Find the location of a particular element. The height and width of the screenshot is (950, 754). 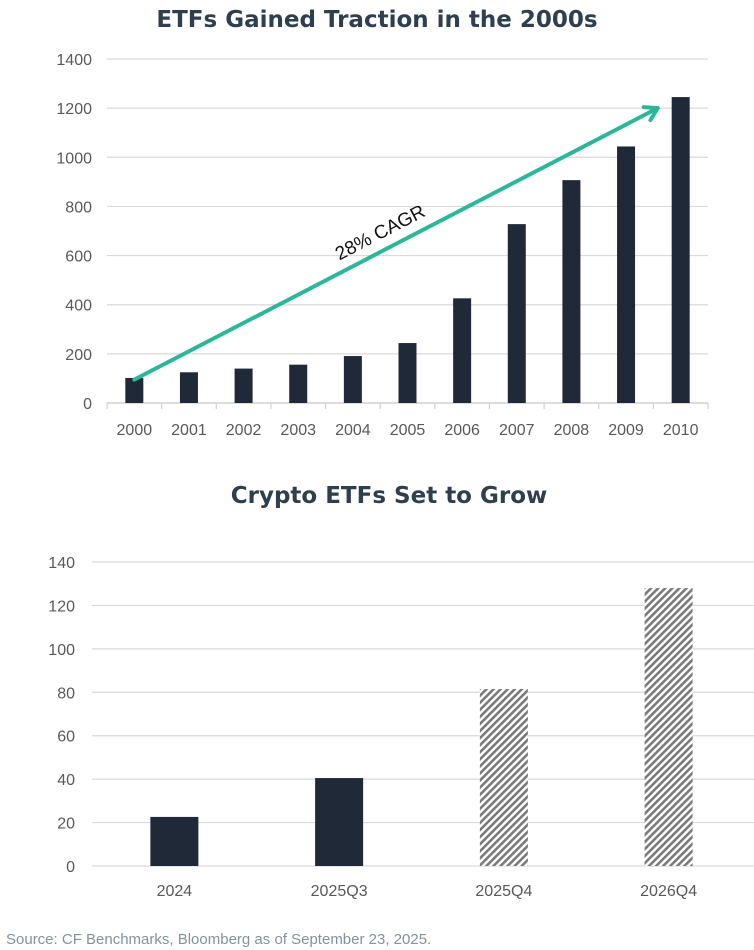

y-tick-label: 120 is located at coordinates (61, 606).